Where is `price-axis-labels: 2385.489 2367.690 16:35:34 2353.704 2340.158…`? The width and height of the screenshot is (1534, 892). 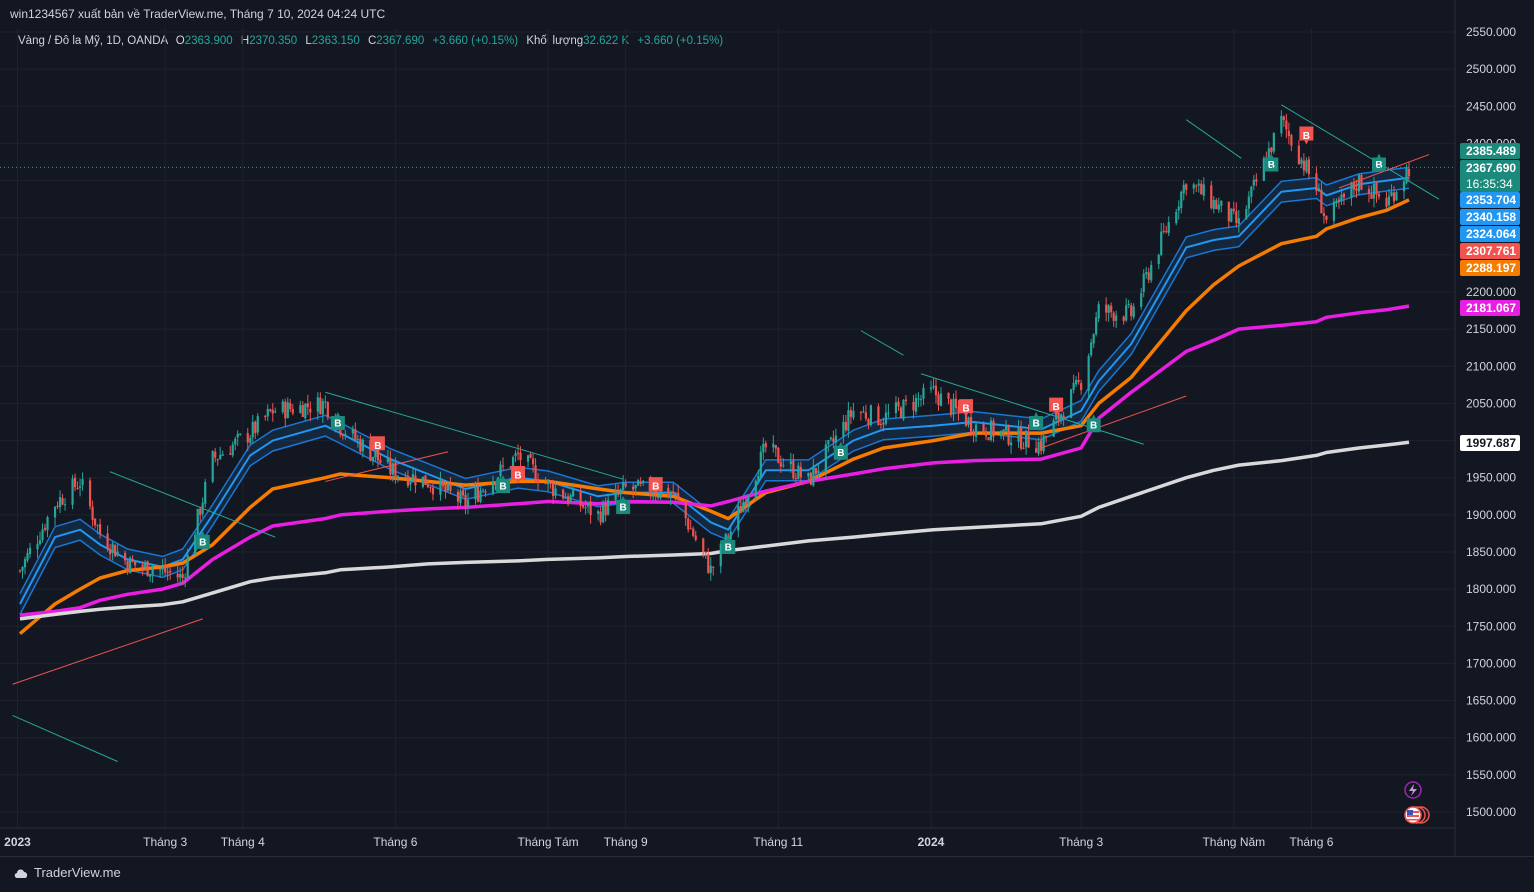 price-axis-labels: 2385.489 2367.690 16:35:34 2353.704 2340.158… is located at coordinates (1490, 297).